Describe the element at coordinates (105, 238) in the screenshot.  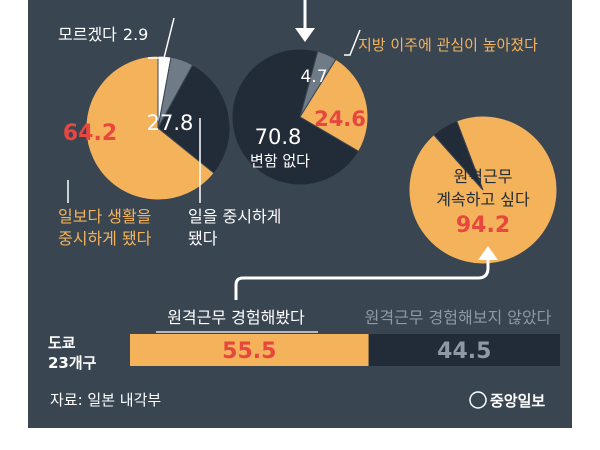
I see `label-life-line2: 중시하게 됐다` at that location.